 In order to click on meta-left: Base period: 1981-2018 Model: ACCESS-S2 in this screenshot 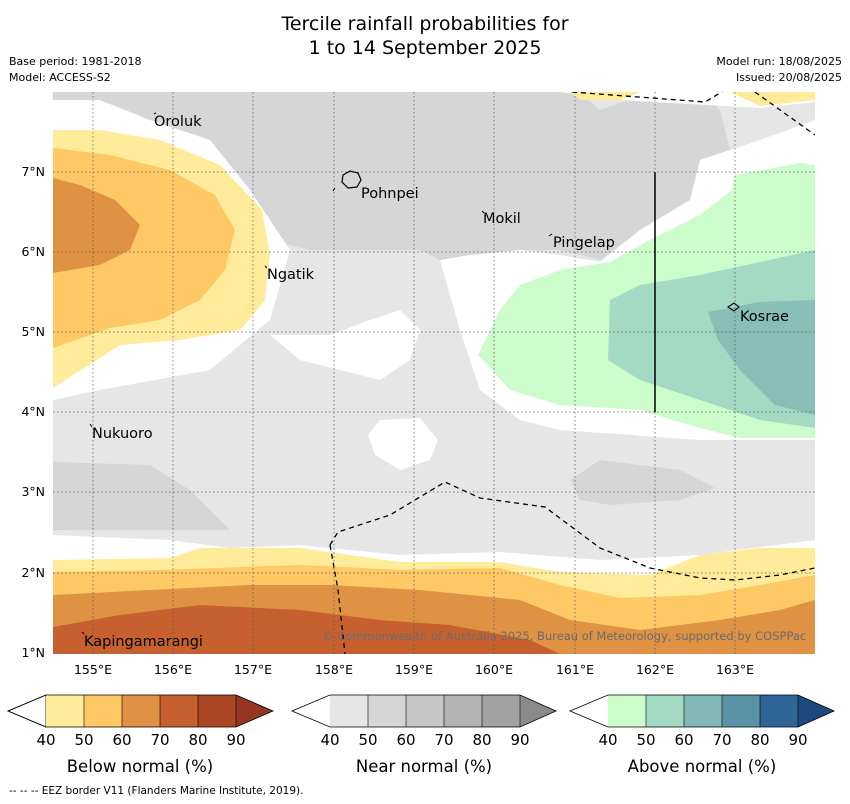, I will do `click(75, 70)`.